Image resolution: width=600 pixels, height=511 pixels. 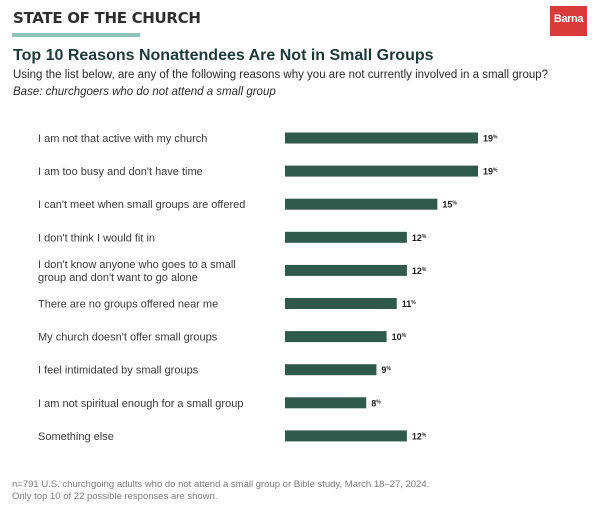 What do you see at coordinates (409, 304) in the screenshot?
I see `value-label: 11%` at bounding box center [409, 304].